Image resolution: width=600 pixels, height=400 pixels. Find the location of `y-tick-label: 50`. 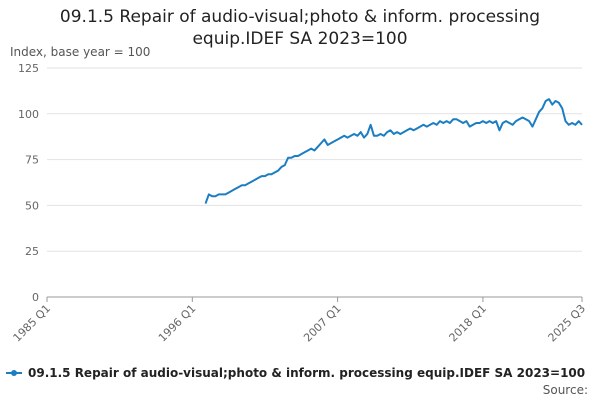

y-tick-label: 50 is located at coordinates (32, 205).